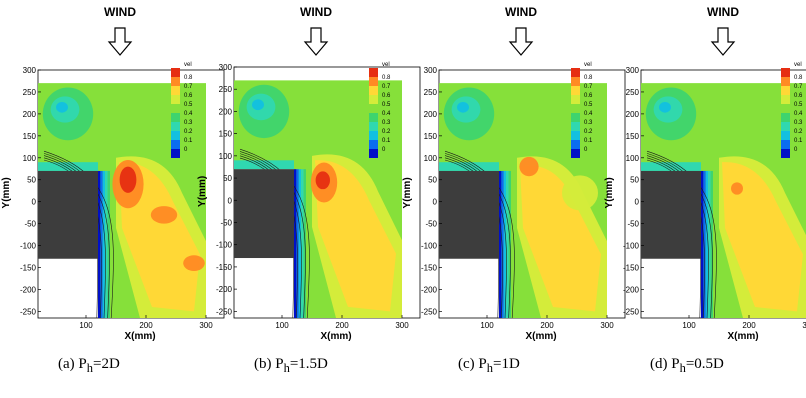 The image size is (806, 398). I want to click on y-axis-label: Y(mm), so click(609, 192).